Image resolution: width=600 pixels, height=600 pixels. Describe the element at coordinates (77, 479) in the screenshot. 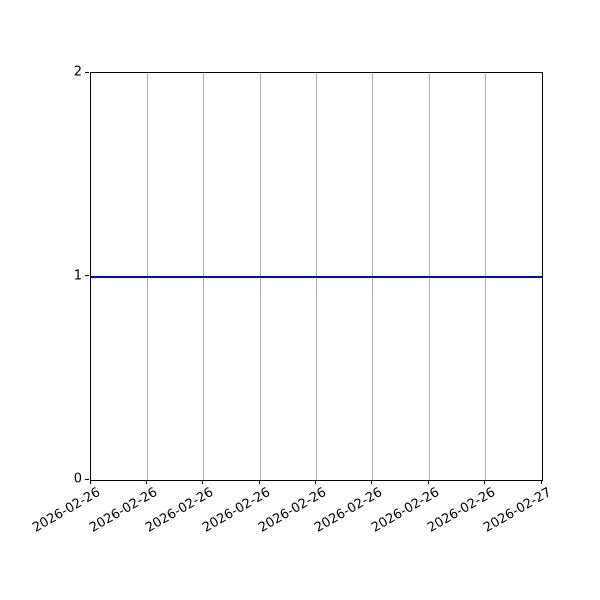

I see `y-tick-label: 0` at that location.